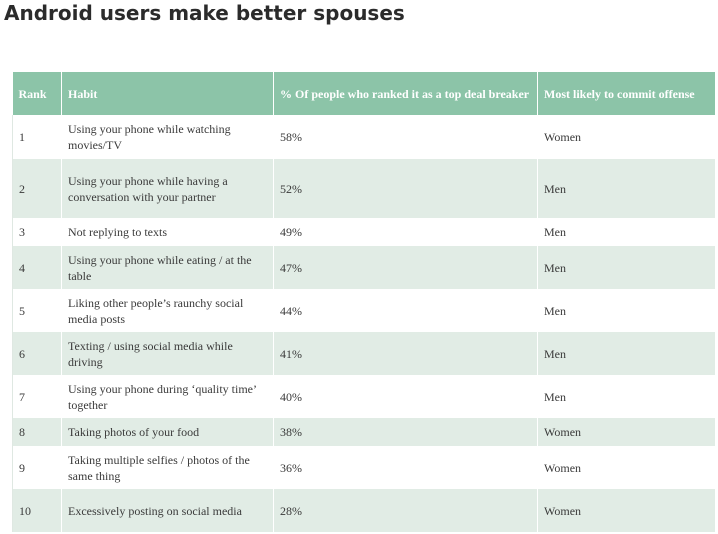 This screenshot has width=718, height=534. What do you see at coordinates (37, 467) in the screenshot?
I see `rank-cell: 9` at bounding box center [37, 467].